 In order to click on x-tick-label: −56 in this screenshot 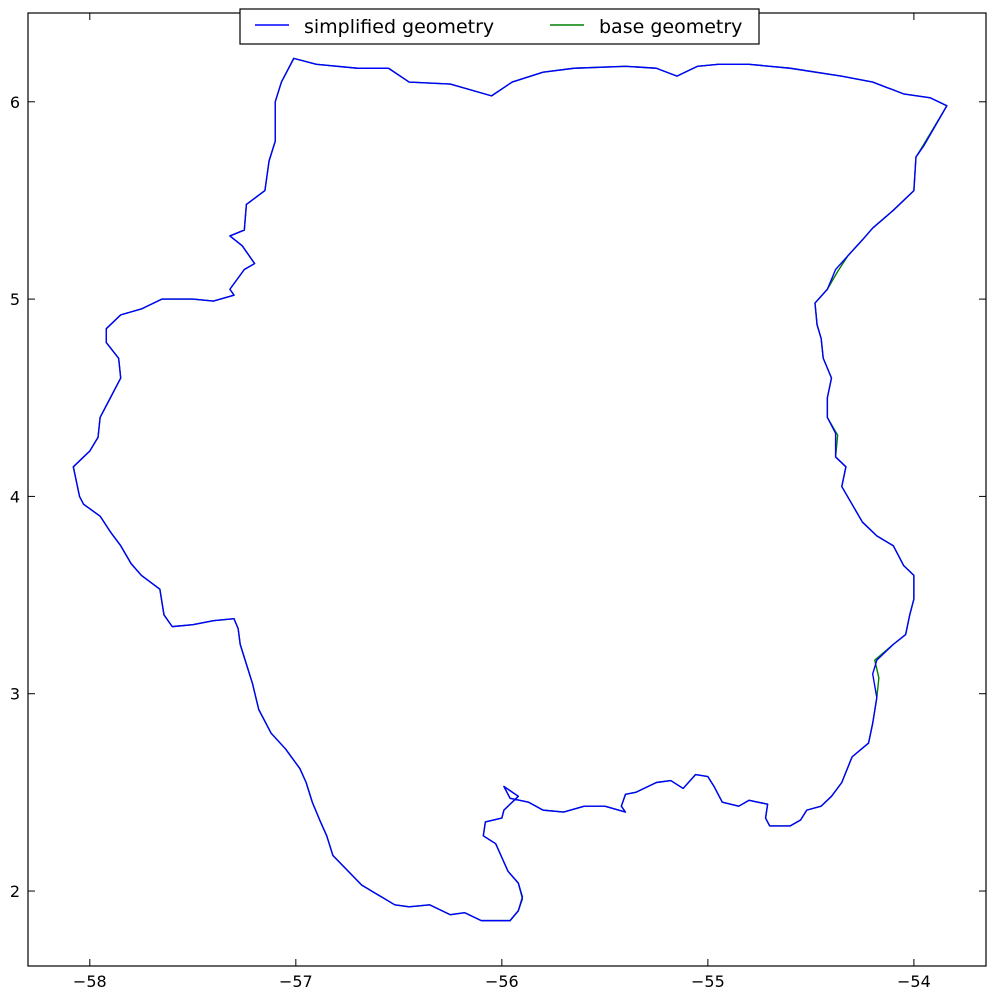, I will do `click(502, 981)`.